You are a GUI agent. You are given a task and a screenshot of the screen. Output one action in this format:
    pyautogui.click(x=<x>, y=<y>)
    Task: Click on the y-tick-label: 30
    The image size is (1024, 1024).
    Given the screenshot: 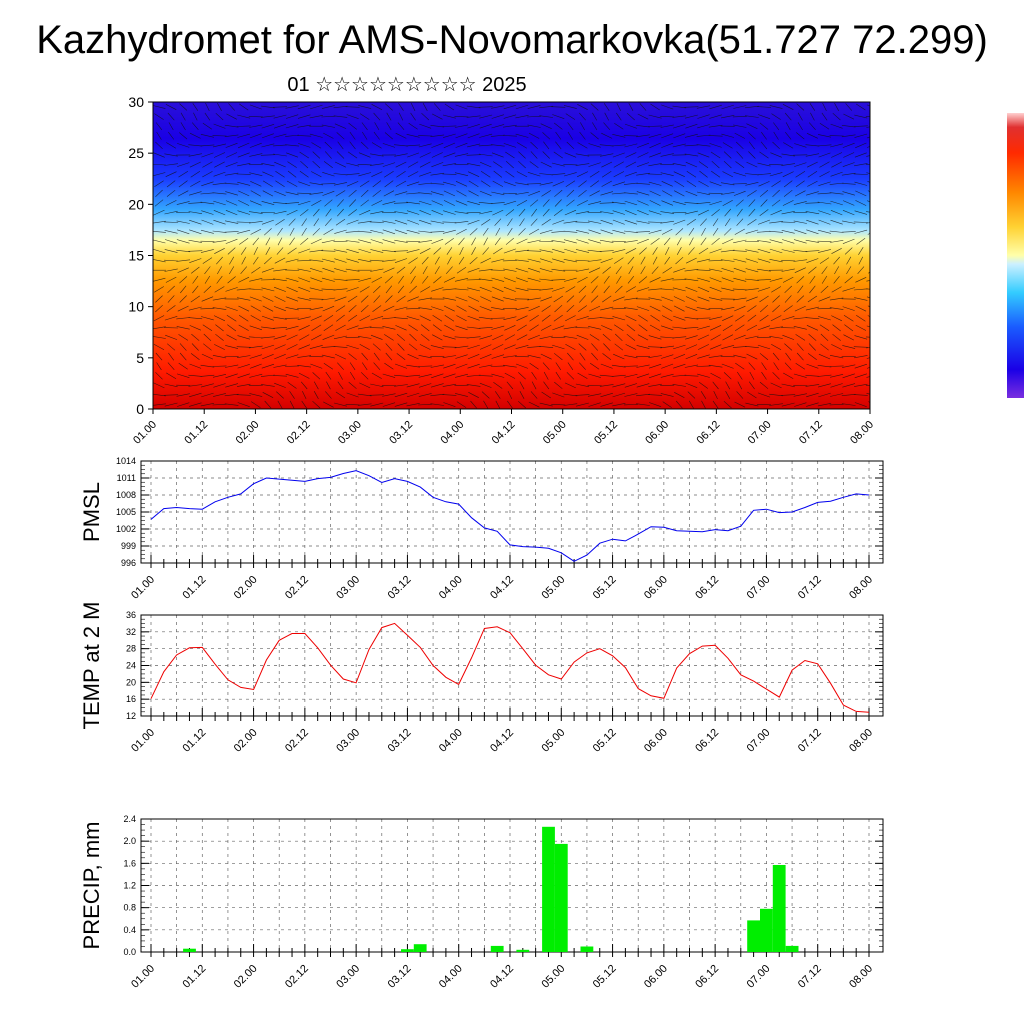 What is the action you would take?
    pyautogui.click(x=136, y=102)
    